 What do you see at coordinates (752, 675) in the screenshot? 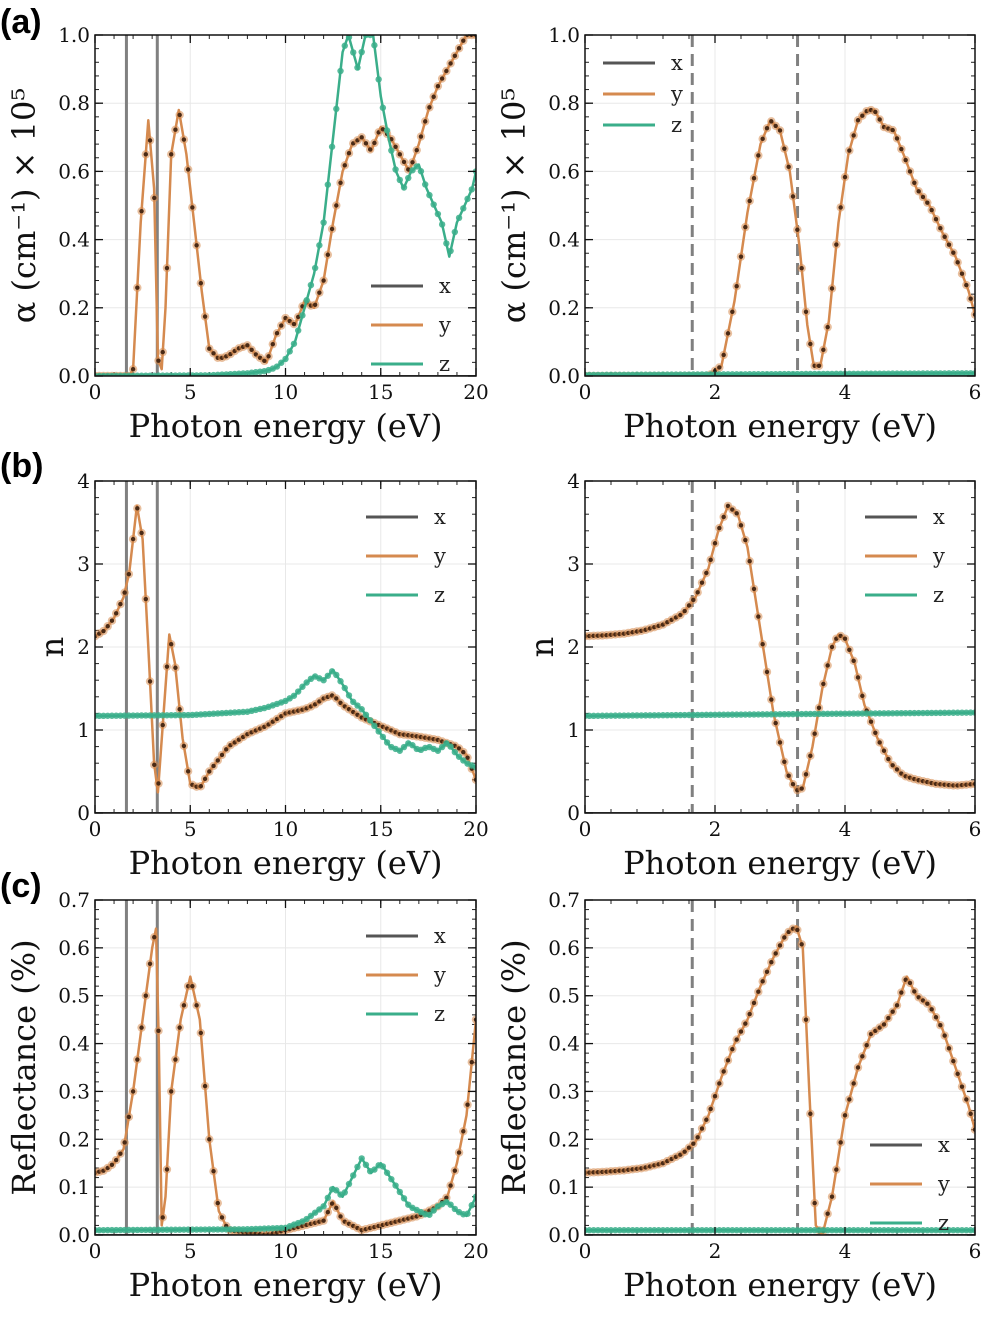
I see `chart-b-right: 0 2 4 6 0 1 2 3 4 Photon energy (eV) n xyz` at bounding box center [752, 675].